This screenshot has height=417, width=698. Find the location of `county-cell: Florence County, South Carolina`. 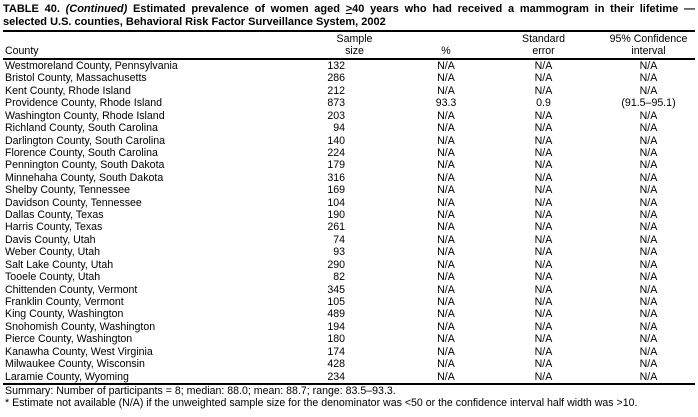

county-cell: Florence County, South Carolina is located at coordinates (81, 152).